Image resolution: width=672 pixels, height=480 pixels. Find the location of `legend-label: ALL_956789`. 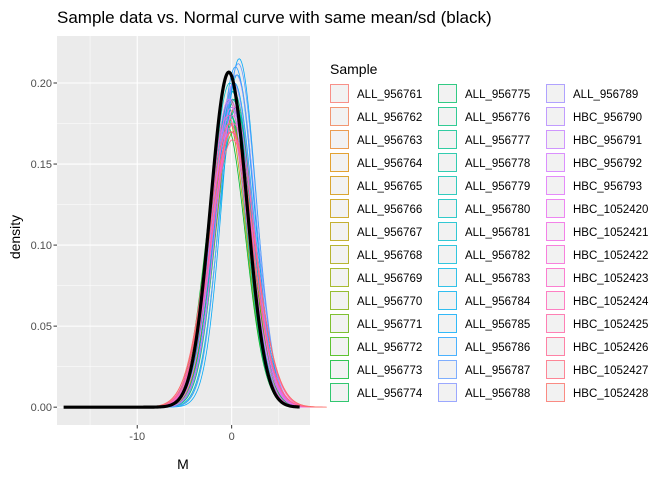

legend-label: ALL_956789 is located at coordinates (605, 95).